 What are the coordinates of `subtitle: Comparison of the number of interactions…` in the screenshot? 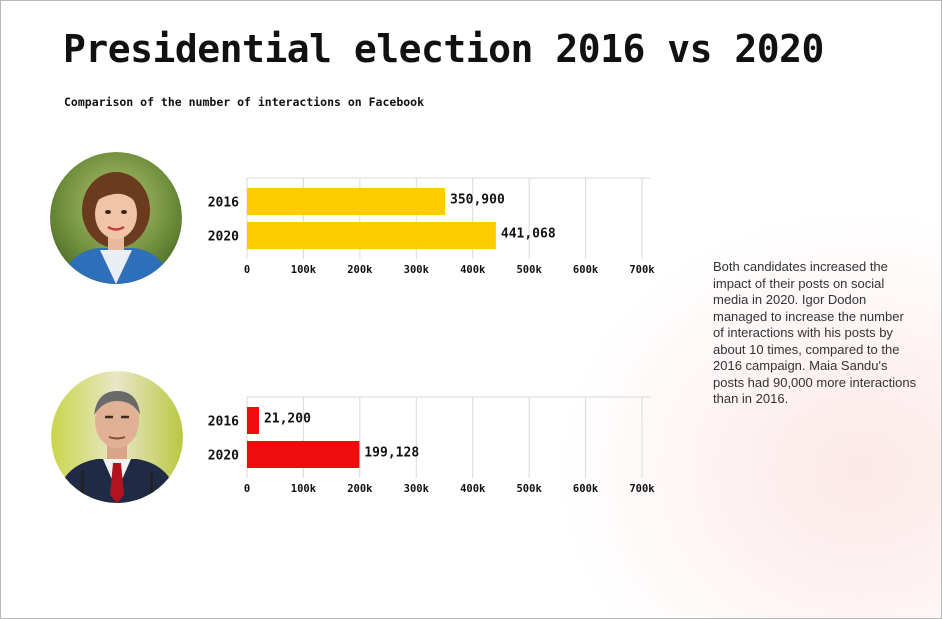 It's located at (244, 102).